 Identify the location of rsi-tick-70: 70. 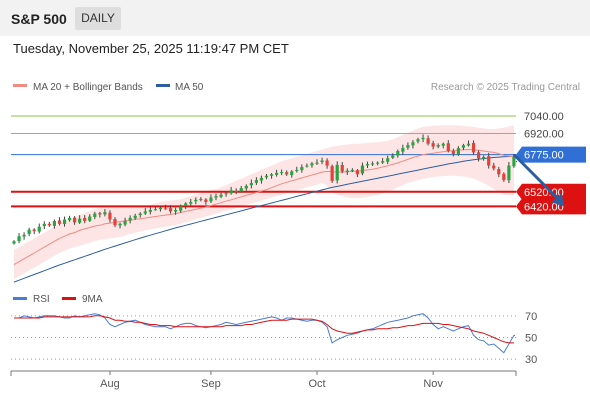
(531, 317).